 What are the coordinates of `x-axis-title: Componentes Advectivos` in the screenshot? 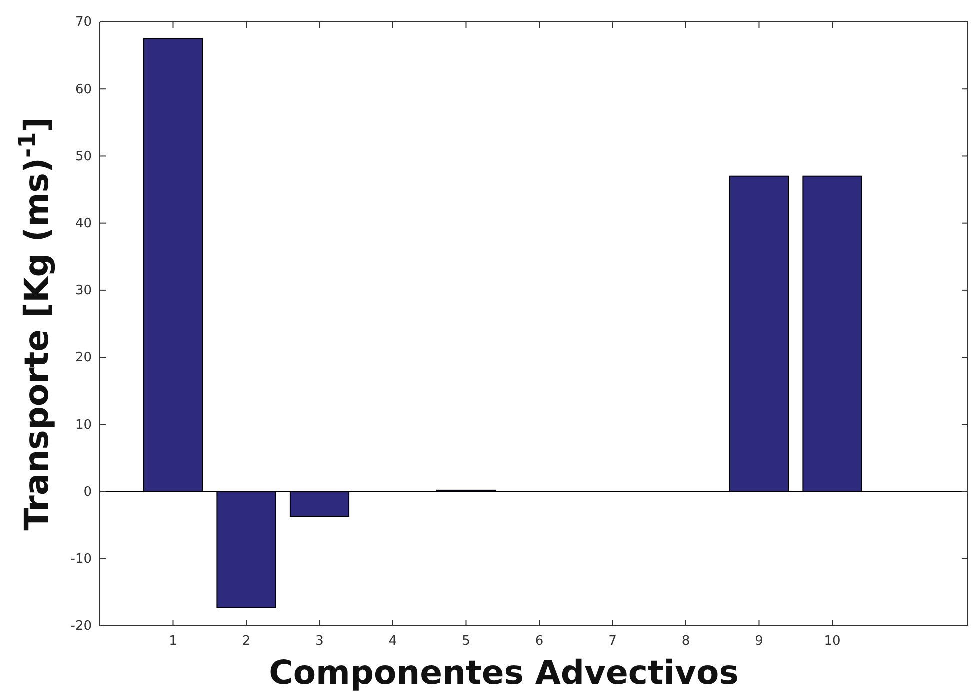 It's located at (504, 672).